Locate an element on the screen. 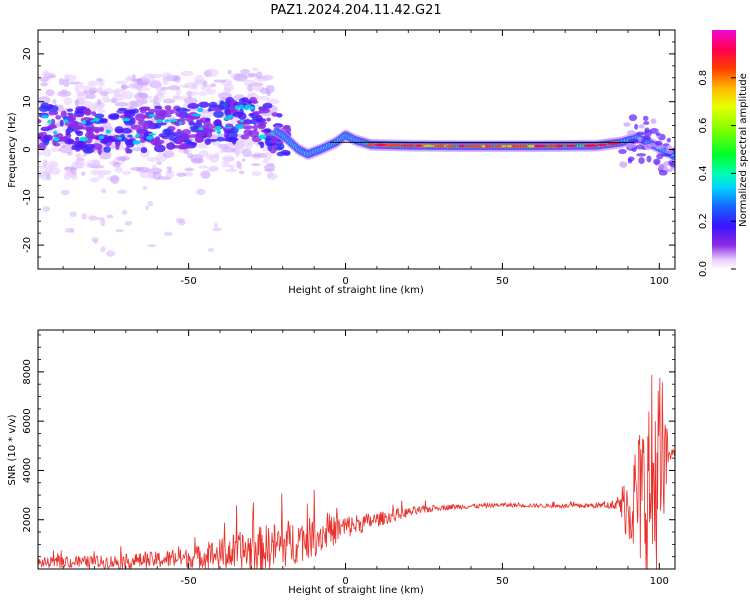  colorbar-gradient is located at coordinates (724, 149).